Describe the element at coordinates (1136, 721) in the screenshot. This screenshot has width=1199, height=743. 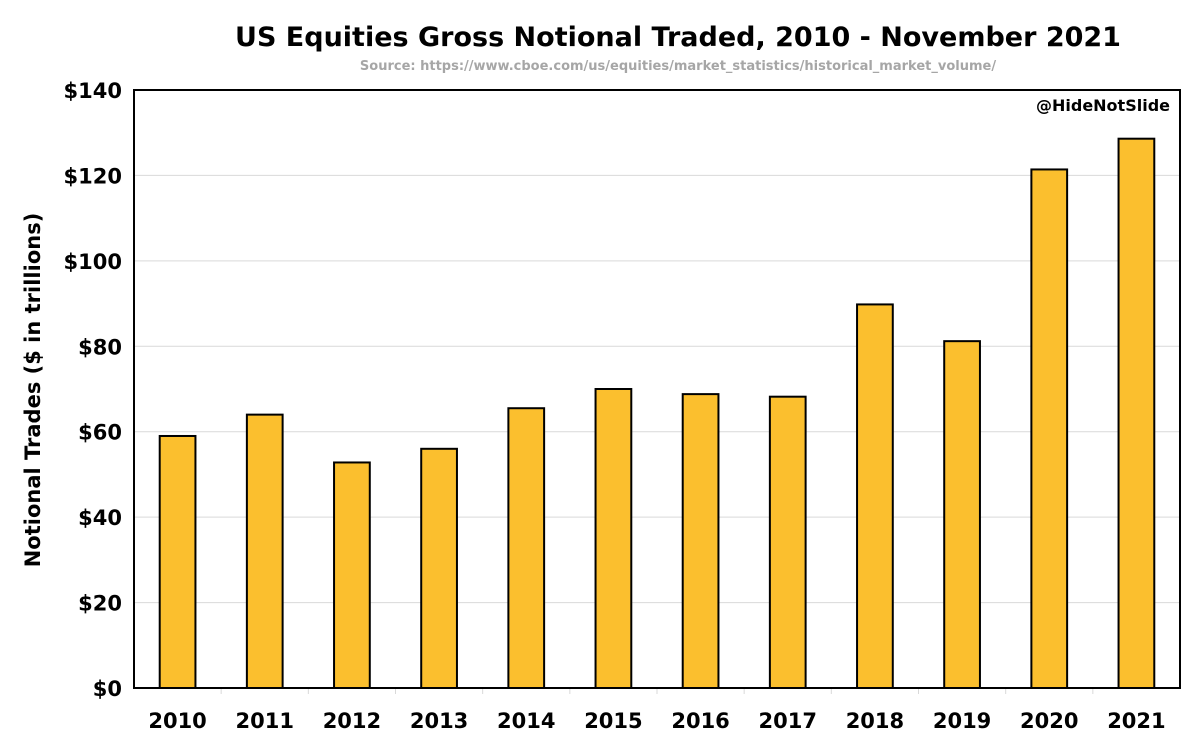
I see `x-tick-label: 2021` at that location.